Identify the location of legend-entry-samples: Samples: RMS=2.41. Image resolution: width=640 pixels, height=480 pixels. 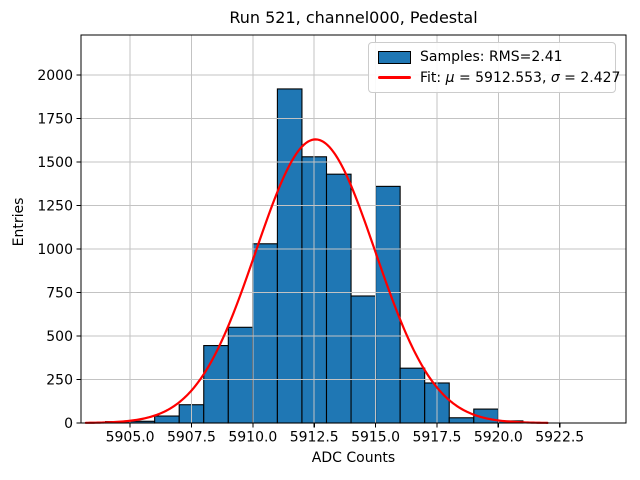
(492, 57).